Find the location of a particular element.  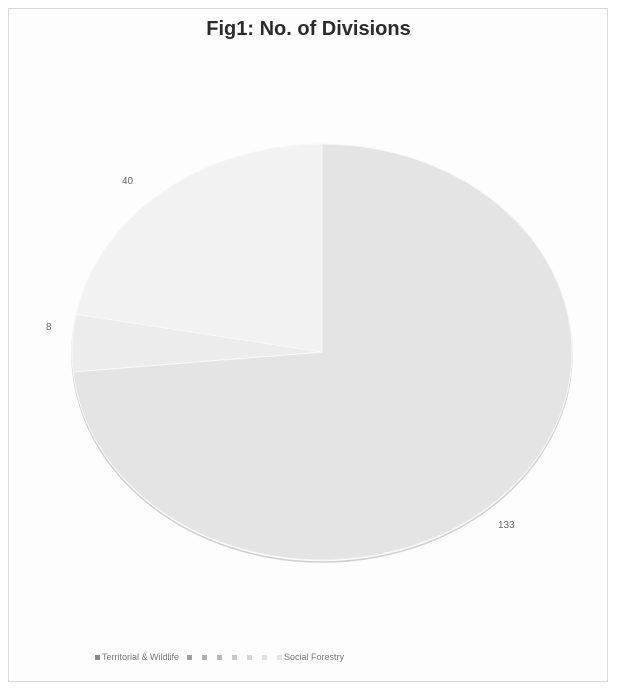

chart-title: Fig1: No. of Divisions is located at coordinates (308, 29).